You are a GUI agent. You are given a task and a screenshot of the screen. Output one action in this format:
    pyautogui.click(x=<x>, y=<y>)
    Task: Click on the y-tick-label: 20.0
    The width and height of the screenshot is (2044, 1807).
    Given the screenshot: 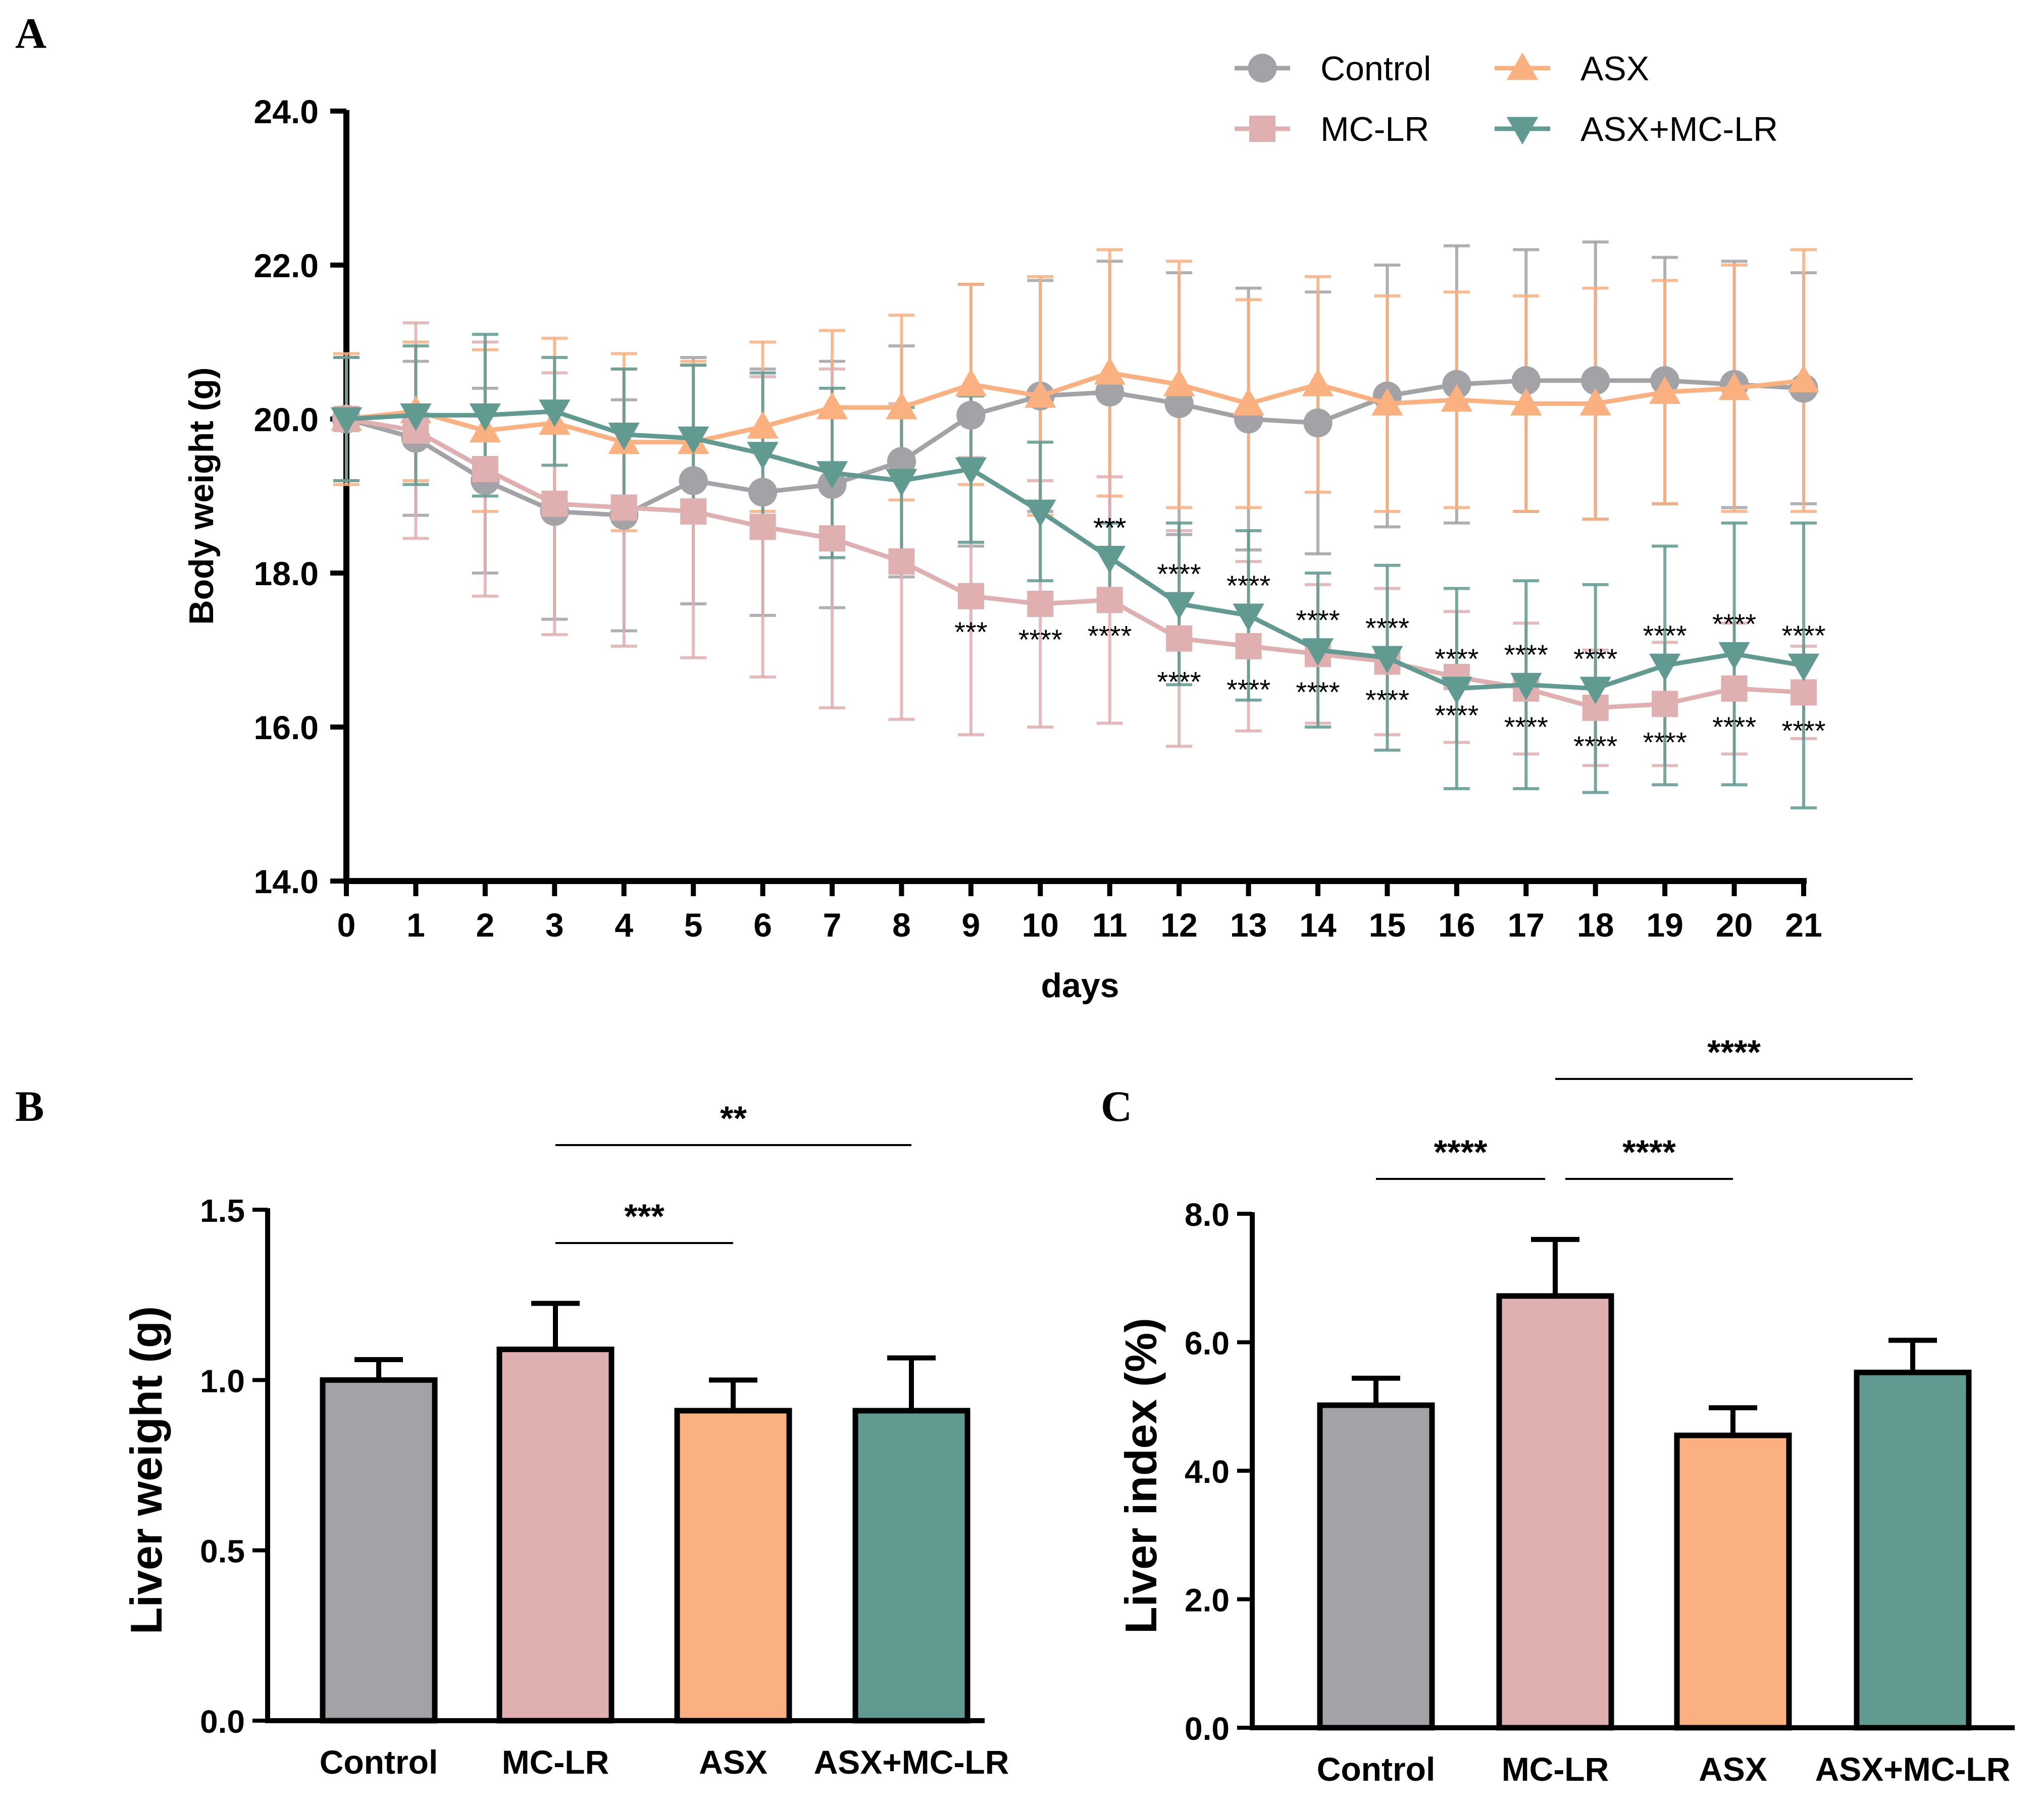 What is the action you would take?
    pyautogui.click(x=286, y=419)
    